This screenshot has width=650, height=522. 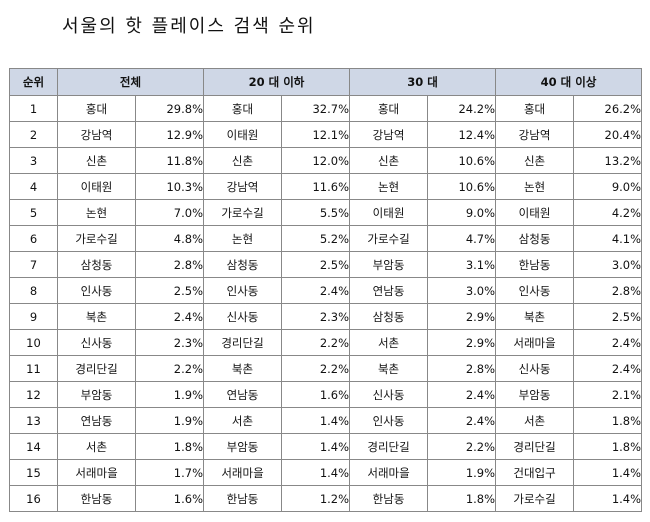 What do you see at coordinates (535, 472) in the screenshot?
I see `place-cell: 건대입구` at bounding box center [535, 472].